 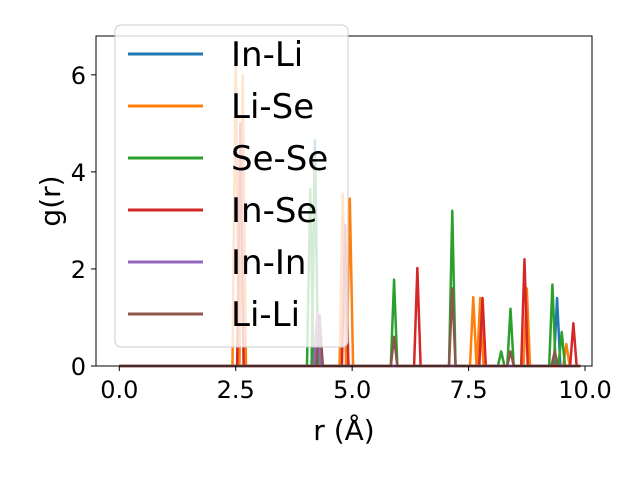 I want to click on y-tick-label: 0, so click(x=78, y=367).